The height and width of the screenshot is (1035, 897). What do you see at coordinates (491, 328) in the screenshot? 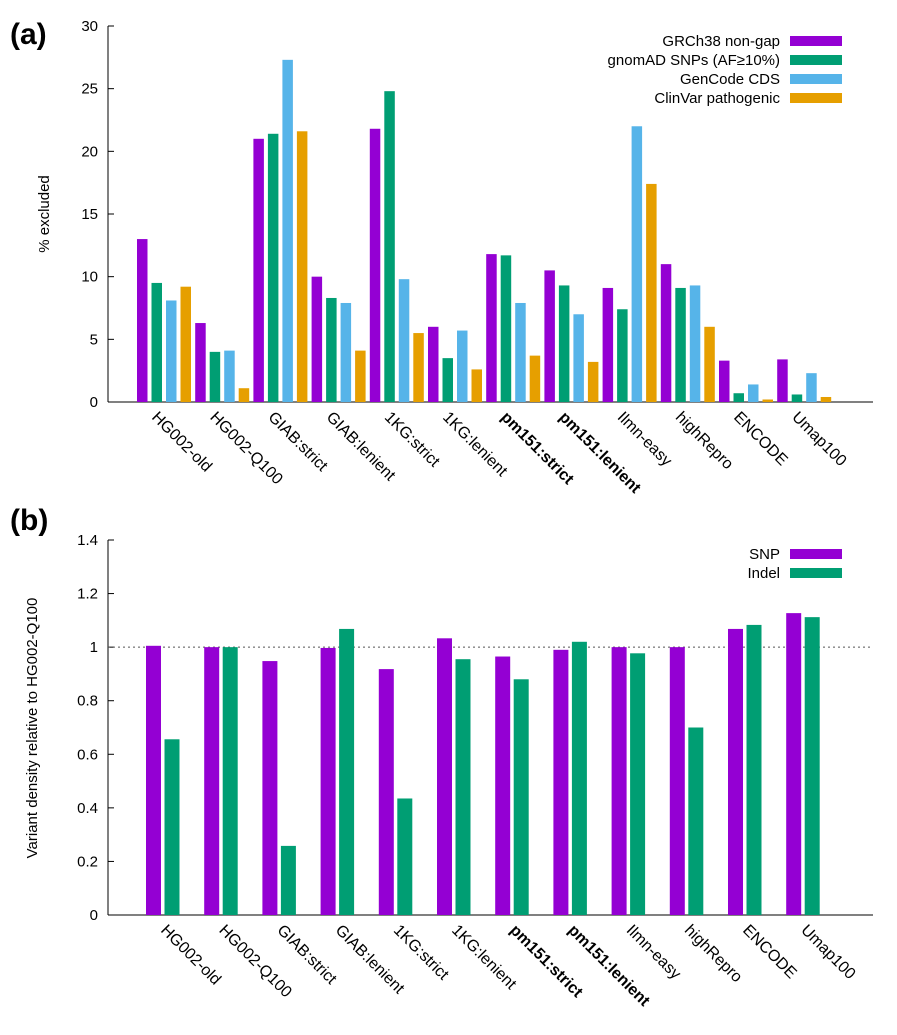
I see `panel-a-bar-pm151-strict-grch38-non-gap` at bounding box center [491, 328].